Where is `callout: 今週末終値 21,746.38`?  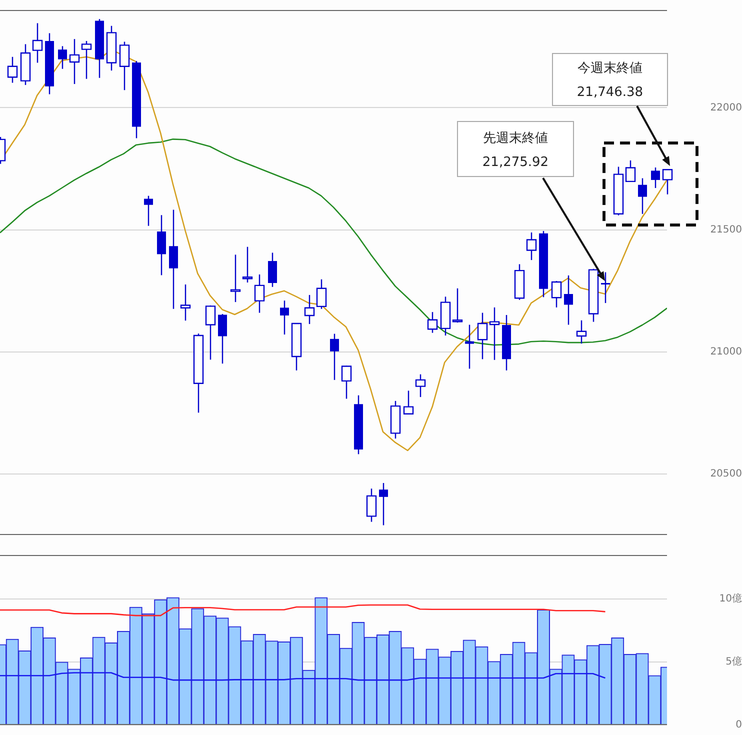
callout: 今週末終値 21,746.38 is located at coordinates (610, 79).